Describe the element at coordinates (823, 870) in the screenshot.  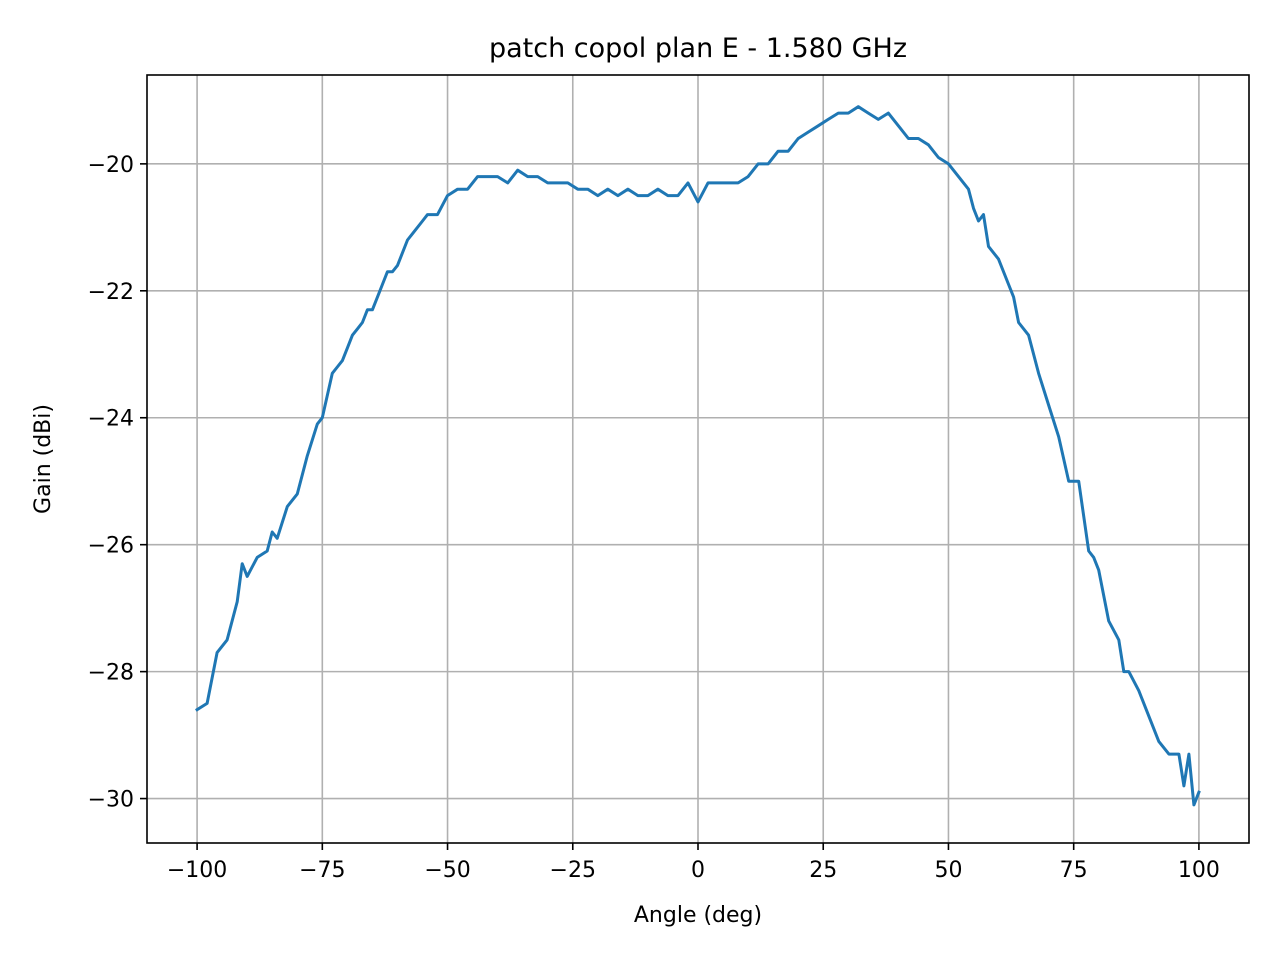
I see `x-tick-label: 25` at that location.